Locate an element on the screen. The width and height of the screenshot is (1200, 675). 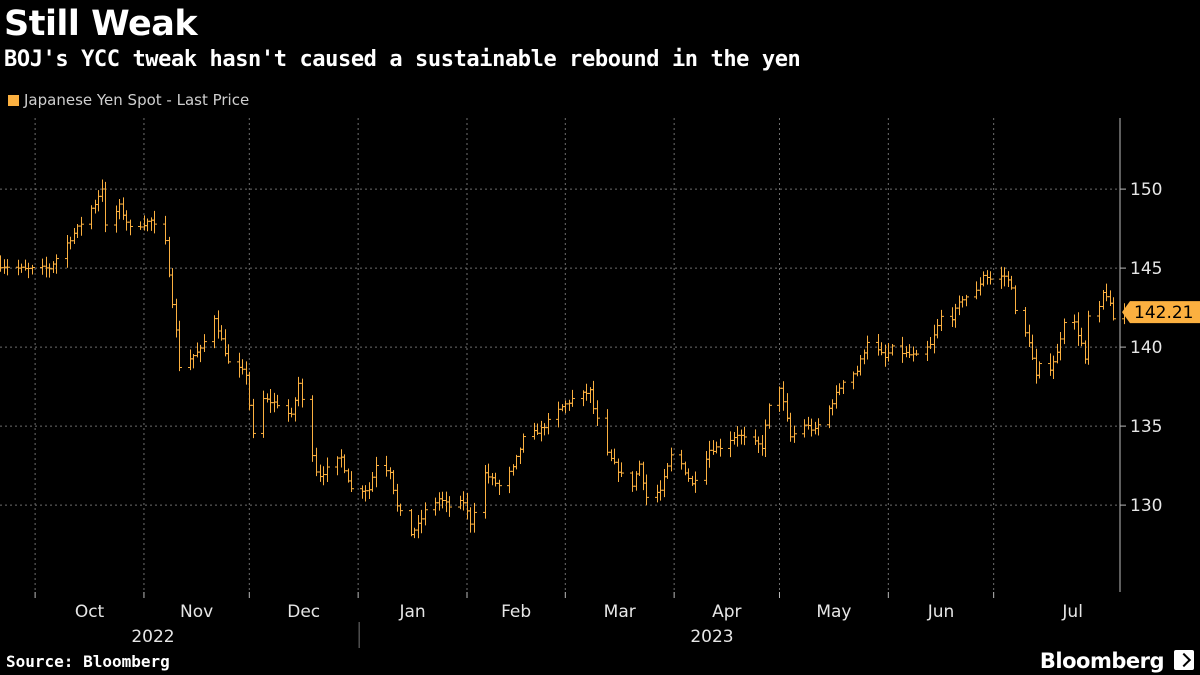
y-tick-label: 145 is located at coordinates (1146, 269).